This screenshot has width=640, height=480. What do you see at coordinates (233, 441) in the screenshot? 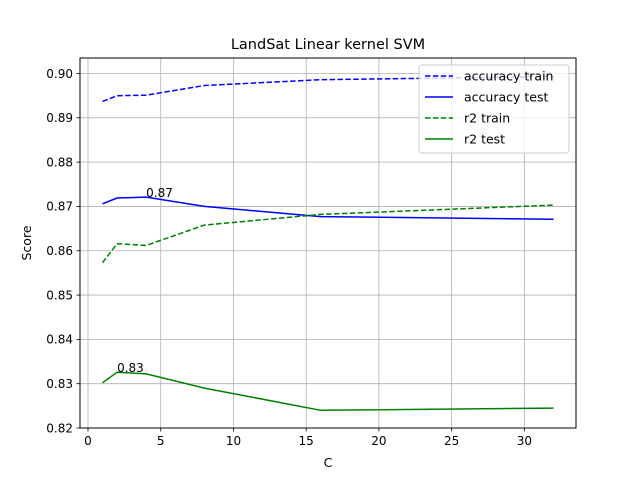
I see `x-tick-label: 10` at bounding box center [233, 441].